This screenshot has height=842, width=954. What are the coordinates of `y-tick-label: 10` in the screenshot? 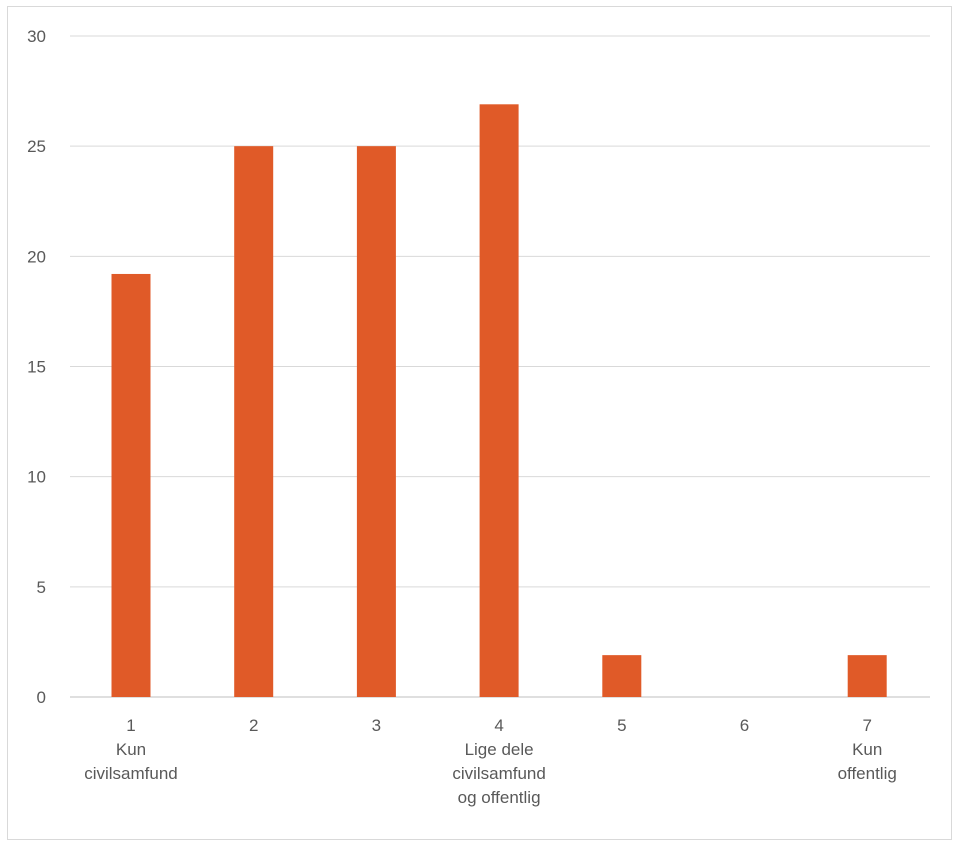 It's located at (36, 477).